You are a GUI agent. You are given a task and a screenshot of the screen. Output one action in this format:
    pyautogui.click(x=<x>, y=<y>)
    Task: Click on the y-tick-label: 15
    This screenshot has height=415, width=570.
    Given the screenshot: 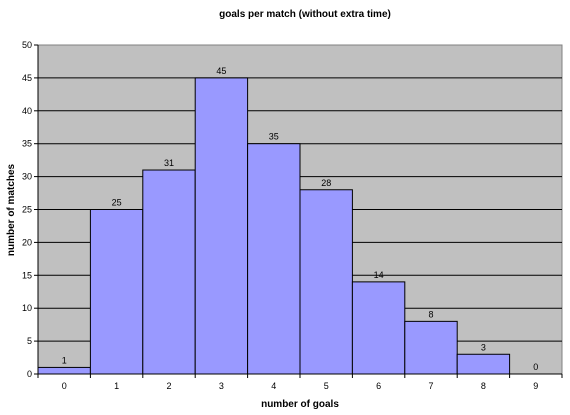 What is the action you would take?
    pyautogui.click(x=27, y=275)
    